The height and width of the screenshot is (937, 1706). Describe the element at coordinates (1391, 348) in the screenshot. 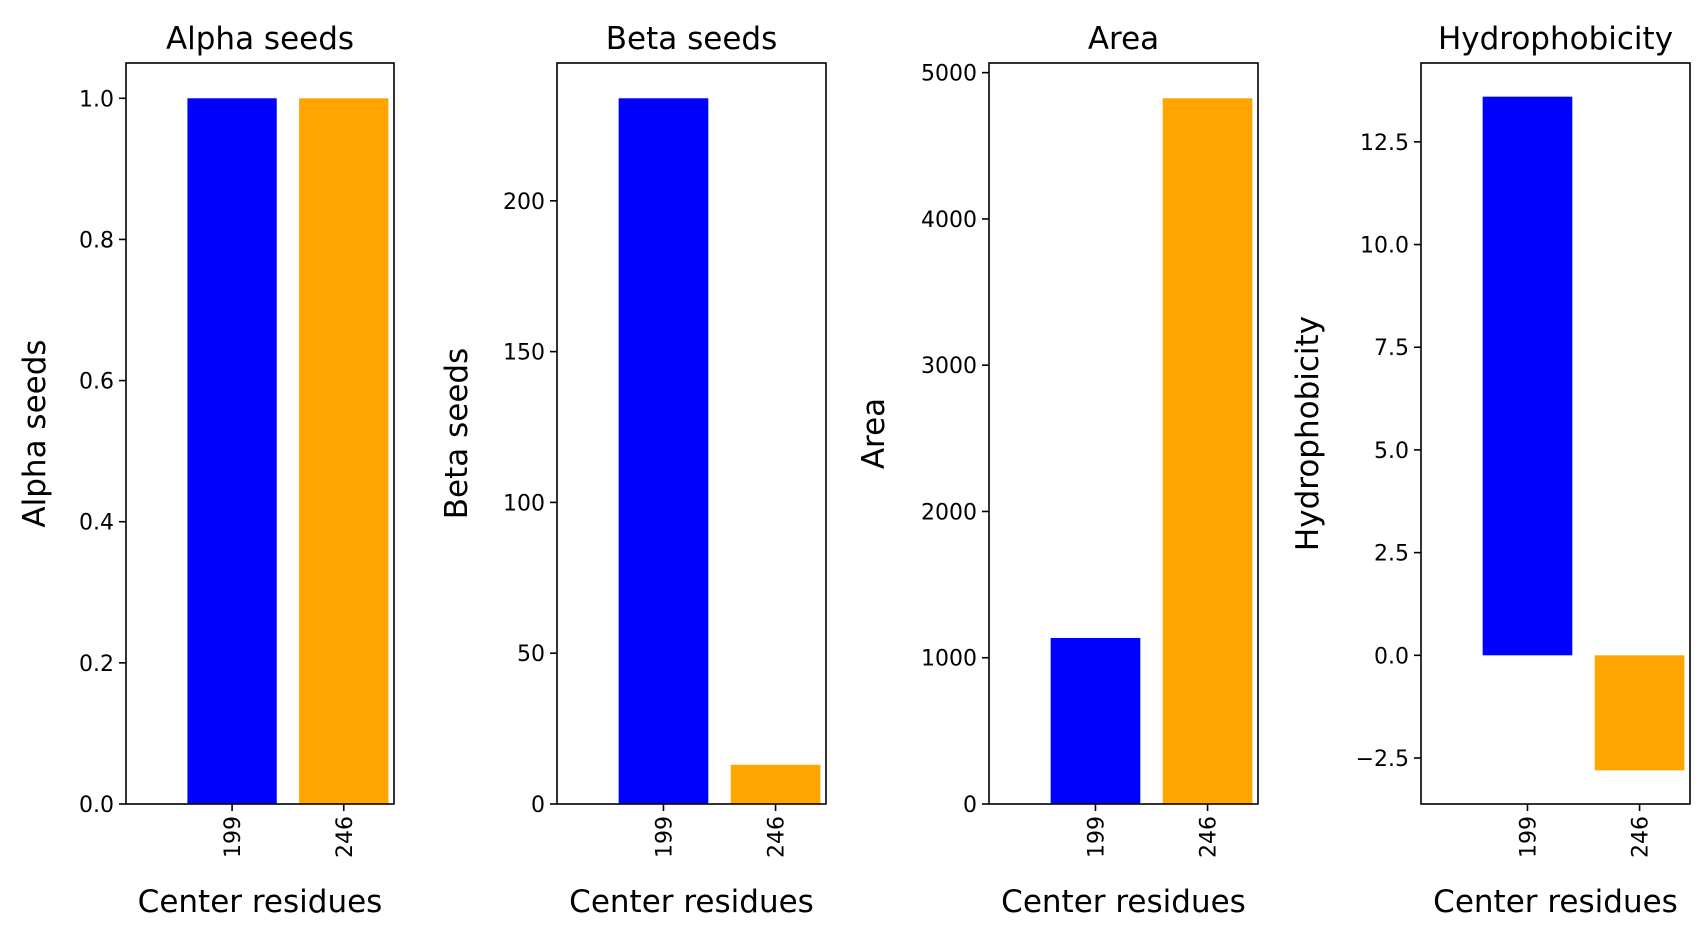

I see `y-tick-label: 7.5` at that location.